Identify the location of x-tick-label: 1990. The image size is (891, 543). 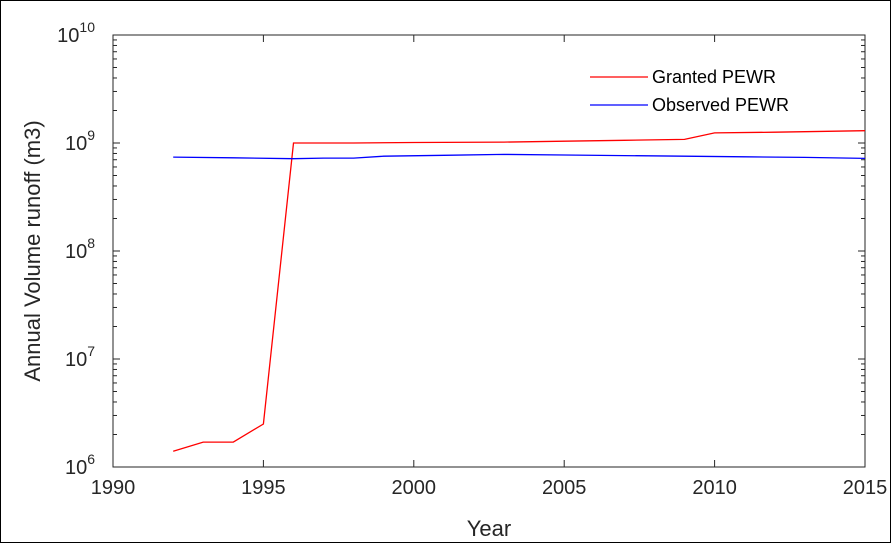
(113, 488).